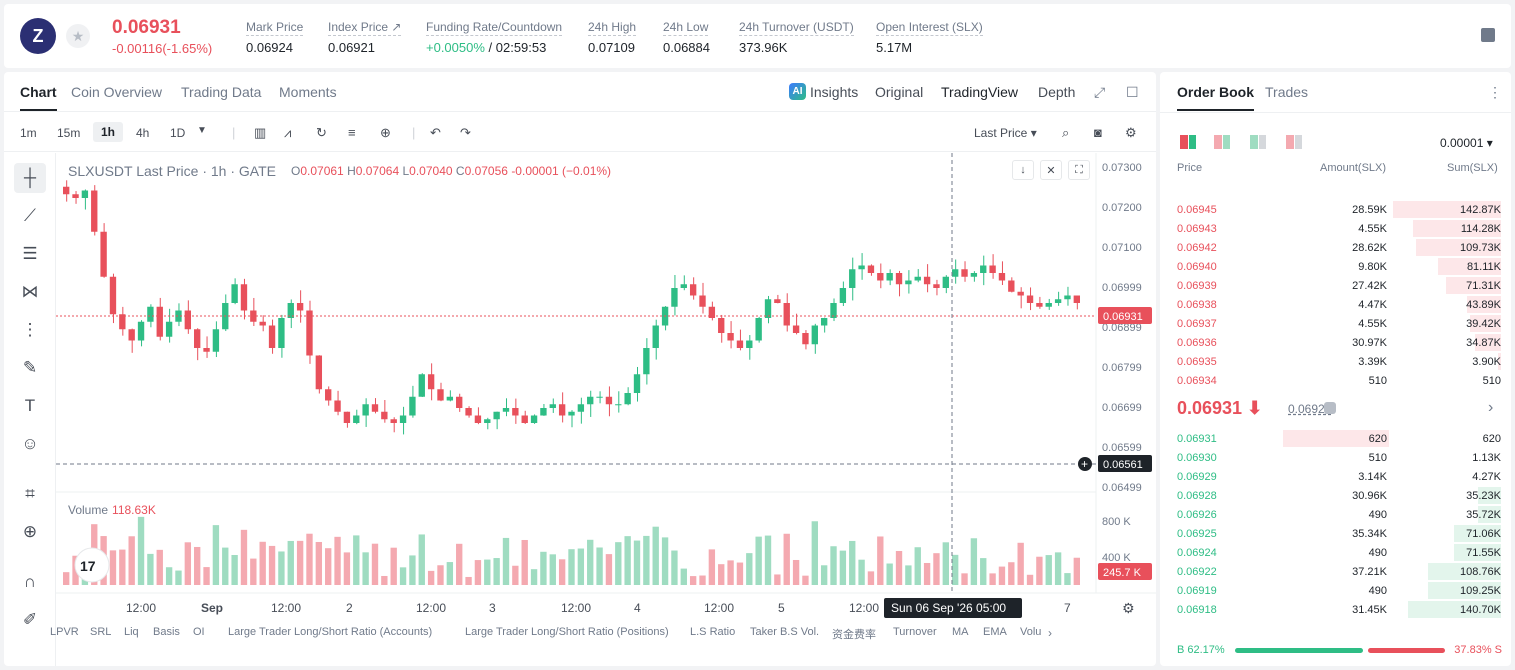 The width and height of the screenshot is (1515, 670). Describe the element at coordinates (30, 531) in the screenshot. I see `zoom-tool-icon: ⊕` at that location.